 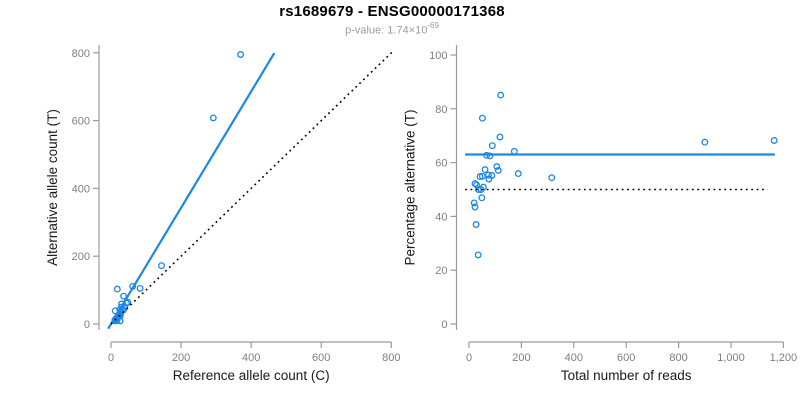 I want to click on y-tick-label: 600, so click(x=81, y=122).